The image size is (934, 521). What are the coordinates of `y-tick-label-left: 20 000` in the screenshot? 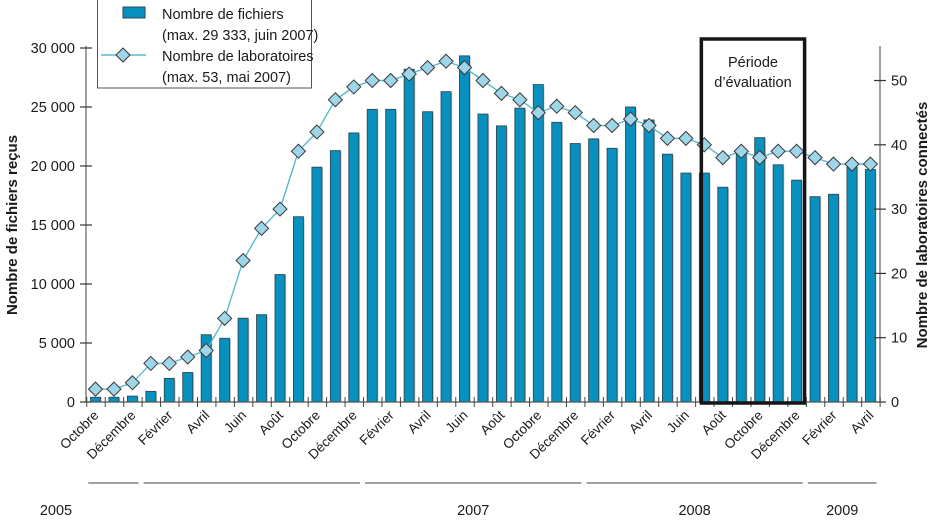 It's located at (53, 167).